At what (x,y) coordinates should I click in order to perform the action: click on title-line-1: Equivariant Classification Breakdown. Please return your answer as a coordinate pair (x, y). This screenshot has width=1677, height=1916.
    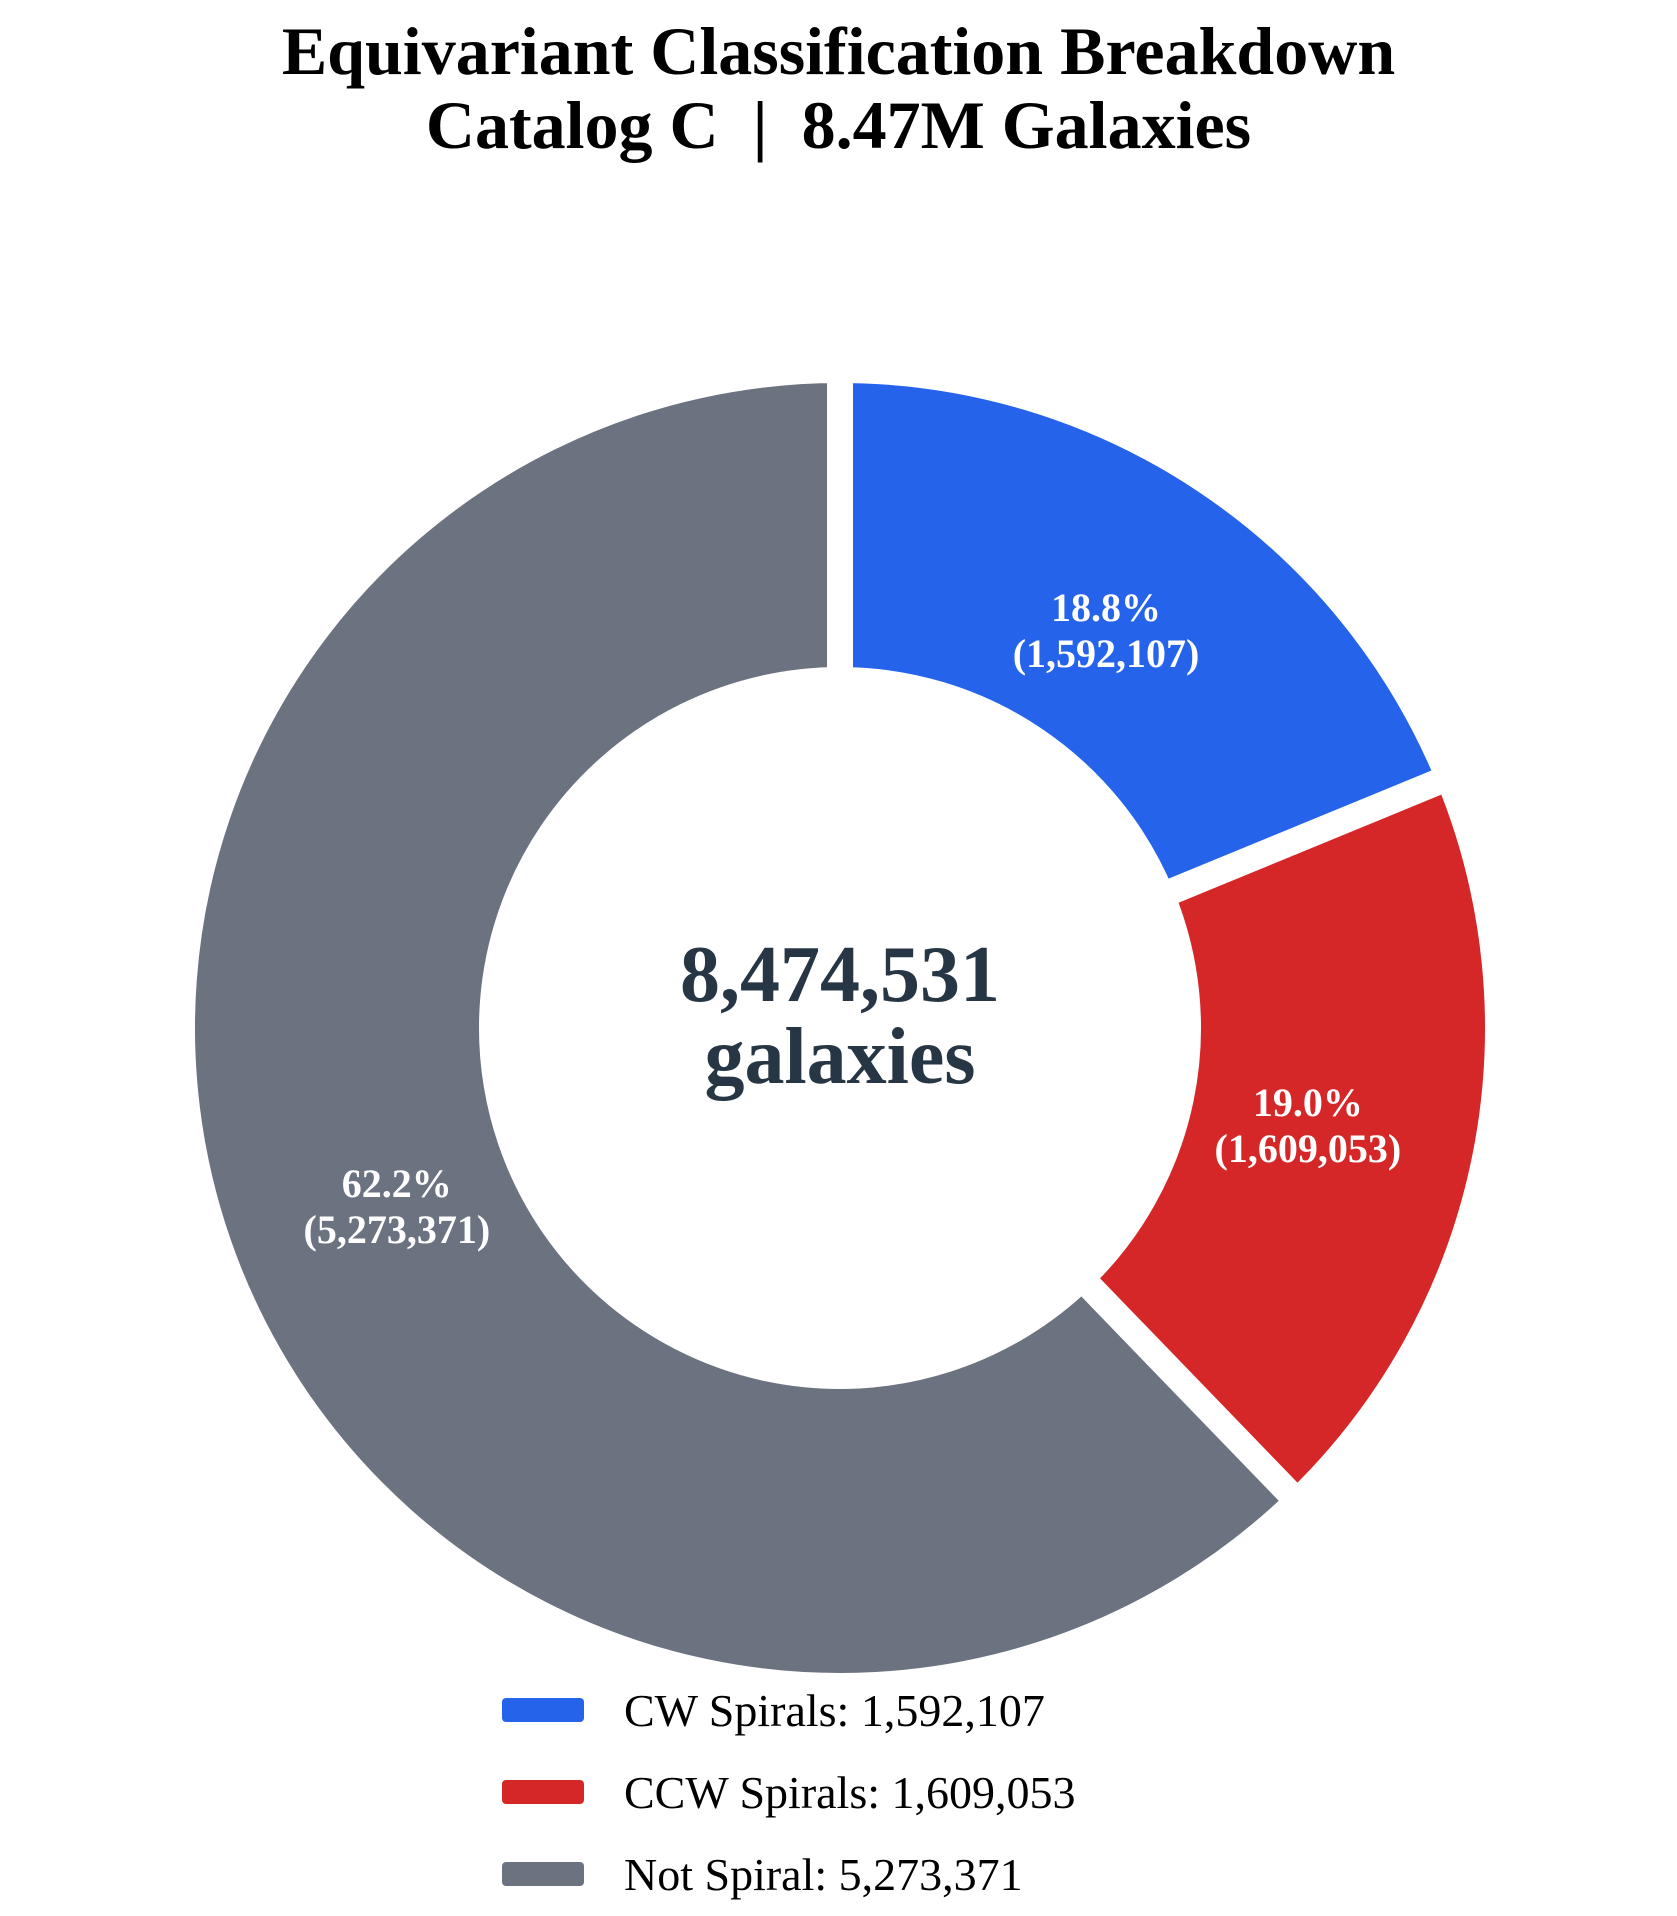
    Looking at the image, I should click on (838, 51).